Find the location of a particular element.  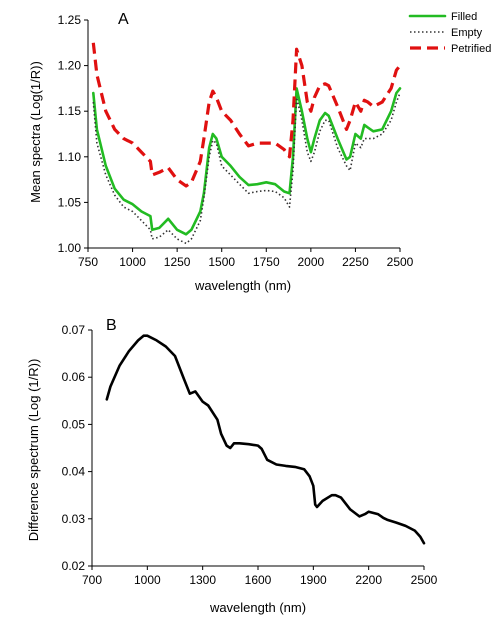

x-tick-label: 1600 is located at coordinates (258, 580).